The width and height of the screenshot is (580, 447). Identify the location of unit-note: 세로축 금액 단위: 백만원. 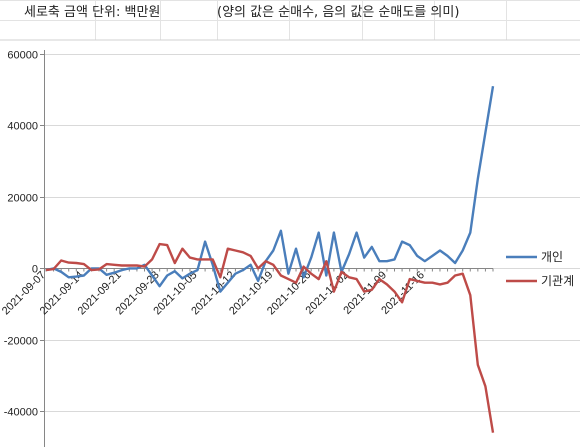
(92, 12).